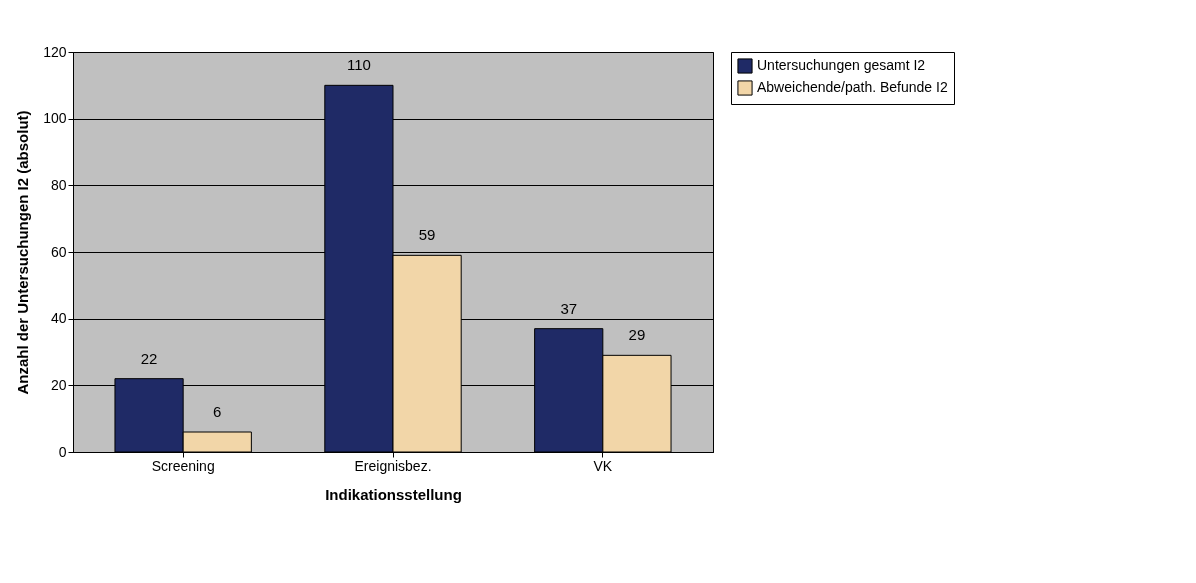  Describe the element at coordinates (58, 184) in the screenshot. I see `y-tick-label: 80` at that location.